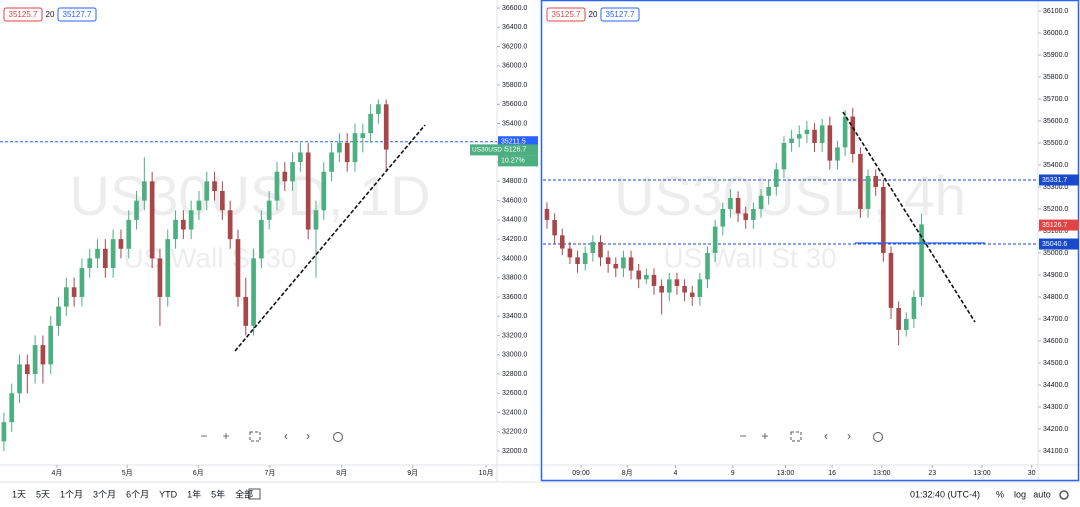  What do you see at coordinates (1064, 495) in the screenshot?
I see `settings-icon` at bounding box center [1064, 495].